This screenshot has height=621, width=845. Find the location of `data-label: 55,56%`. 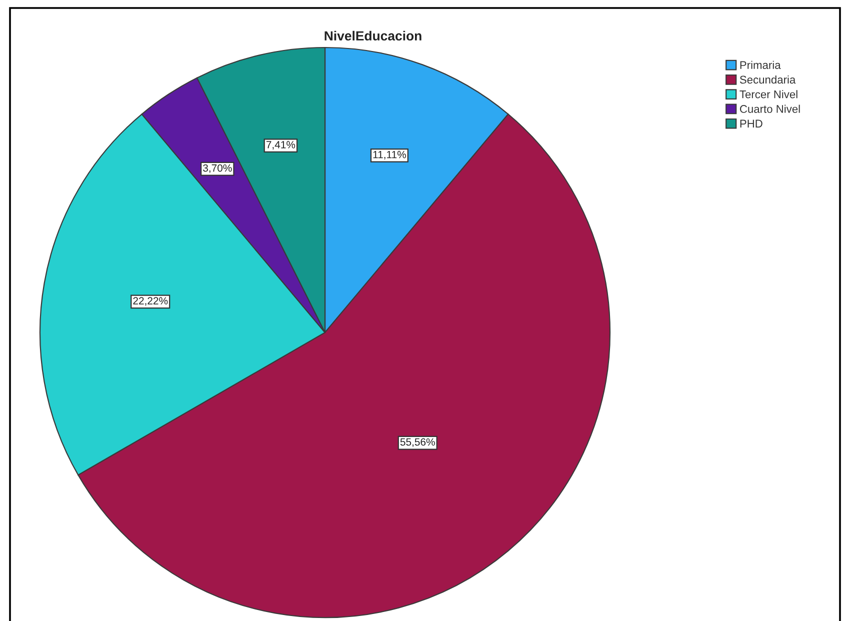

data-label: 55,56% is located at coordinates (417, 442).